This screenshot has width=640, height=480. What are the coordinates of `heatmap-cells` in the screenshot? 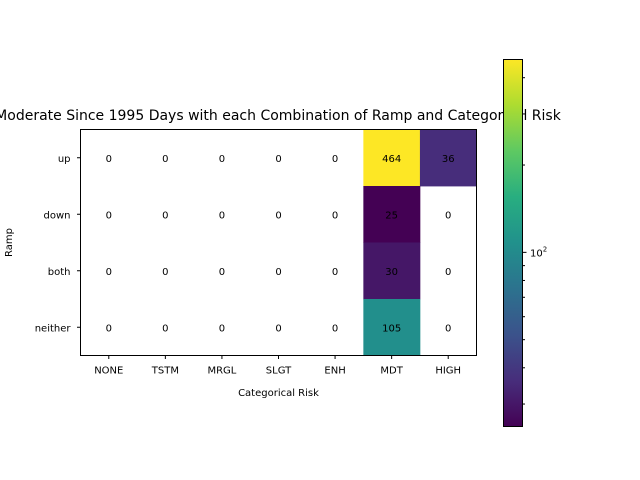 It's located at (420, 242).